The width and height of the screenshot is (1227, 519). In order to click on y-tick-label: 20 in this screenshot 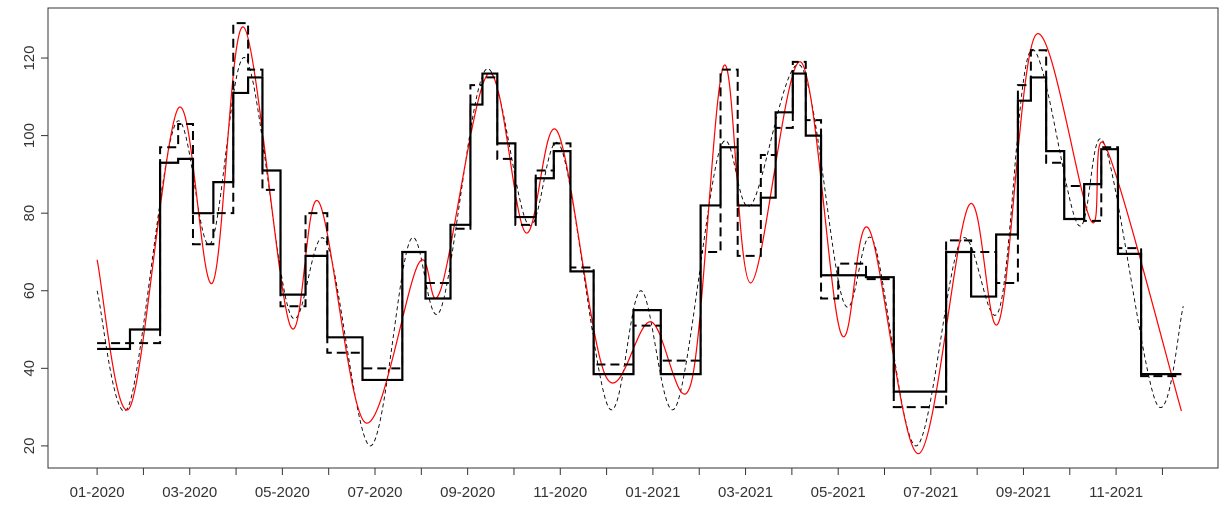, I will do `click(29, 446)`.